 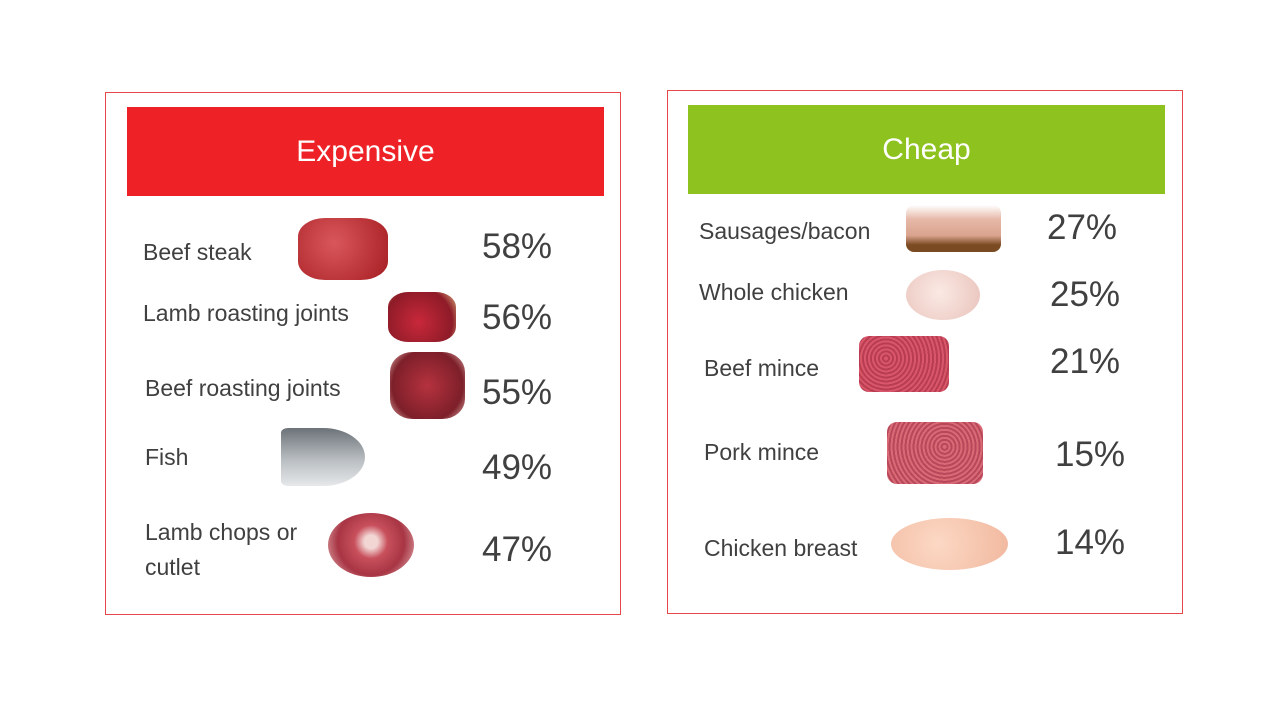 What do you see at coordinates (365, 151) in the screenshot?
I see `expensive-header: Expensive` at bounding box center [365, 151].